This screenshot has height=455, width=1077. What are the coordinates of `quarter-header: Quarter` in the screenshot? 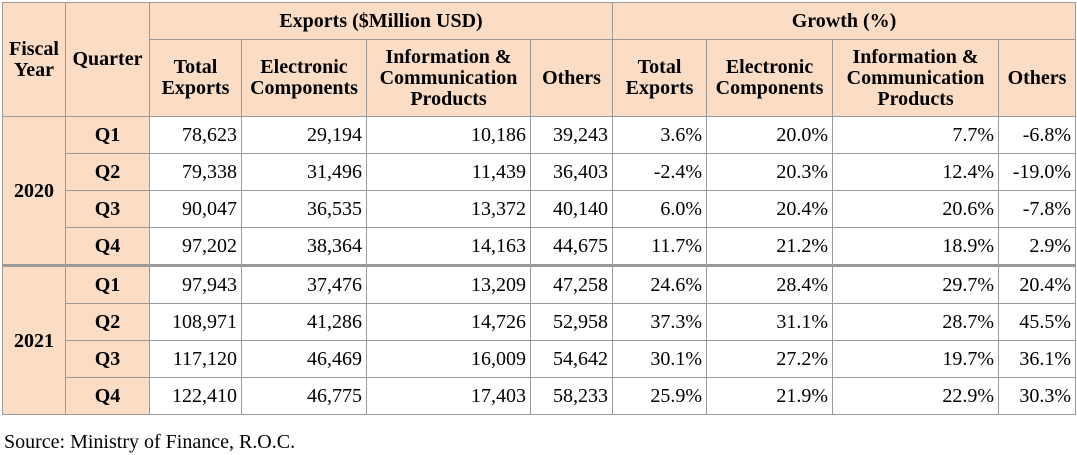 It's located at (107, 59).